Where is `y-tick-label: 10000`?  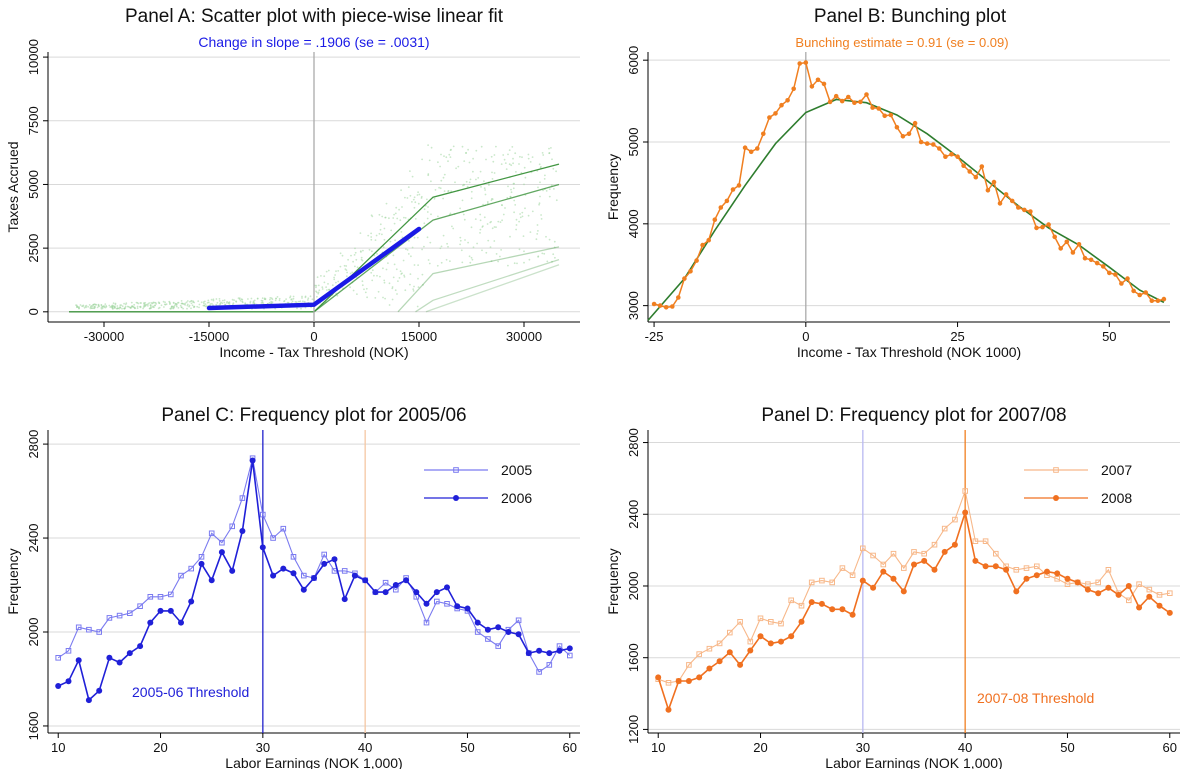
y-tick-label: 10000 is located at coordinates (33, 57).